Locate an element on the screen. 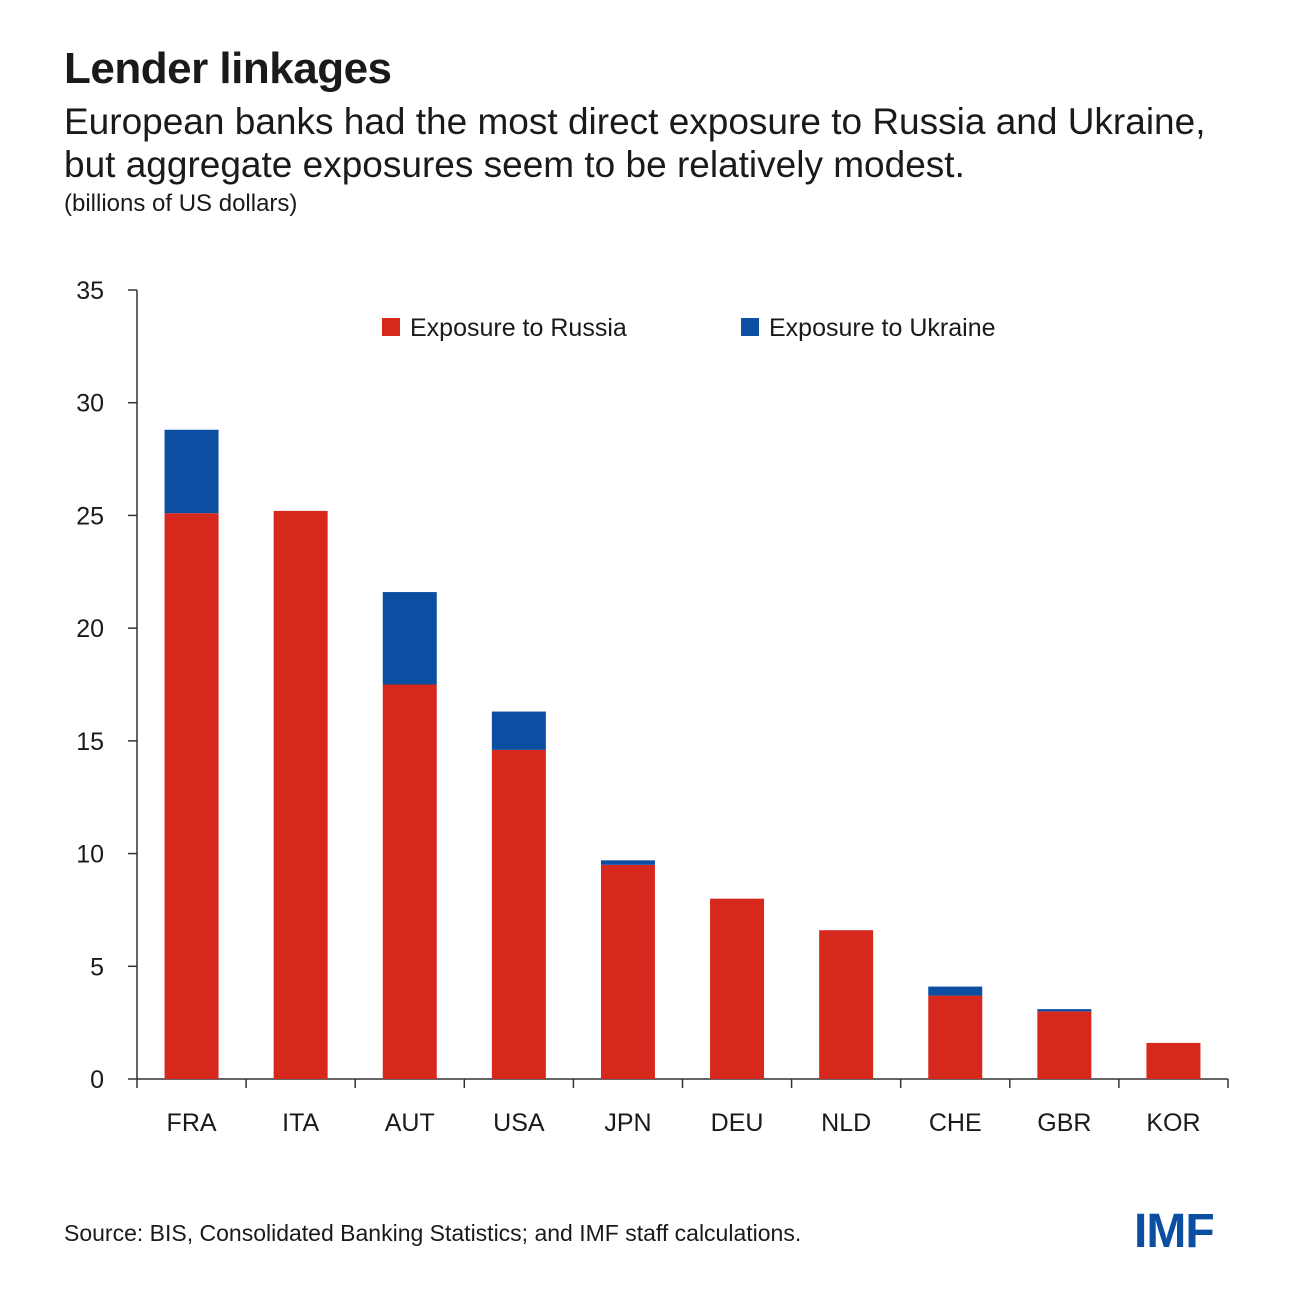 Image resolution: width=1300 pixels, height=1300 pixels. y-tick-label: 30 is located at coordinates (90, 404).